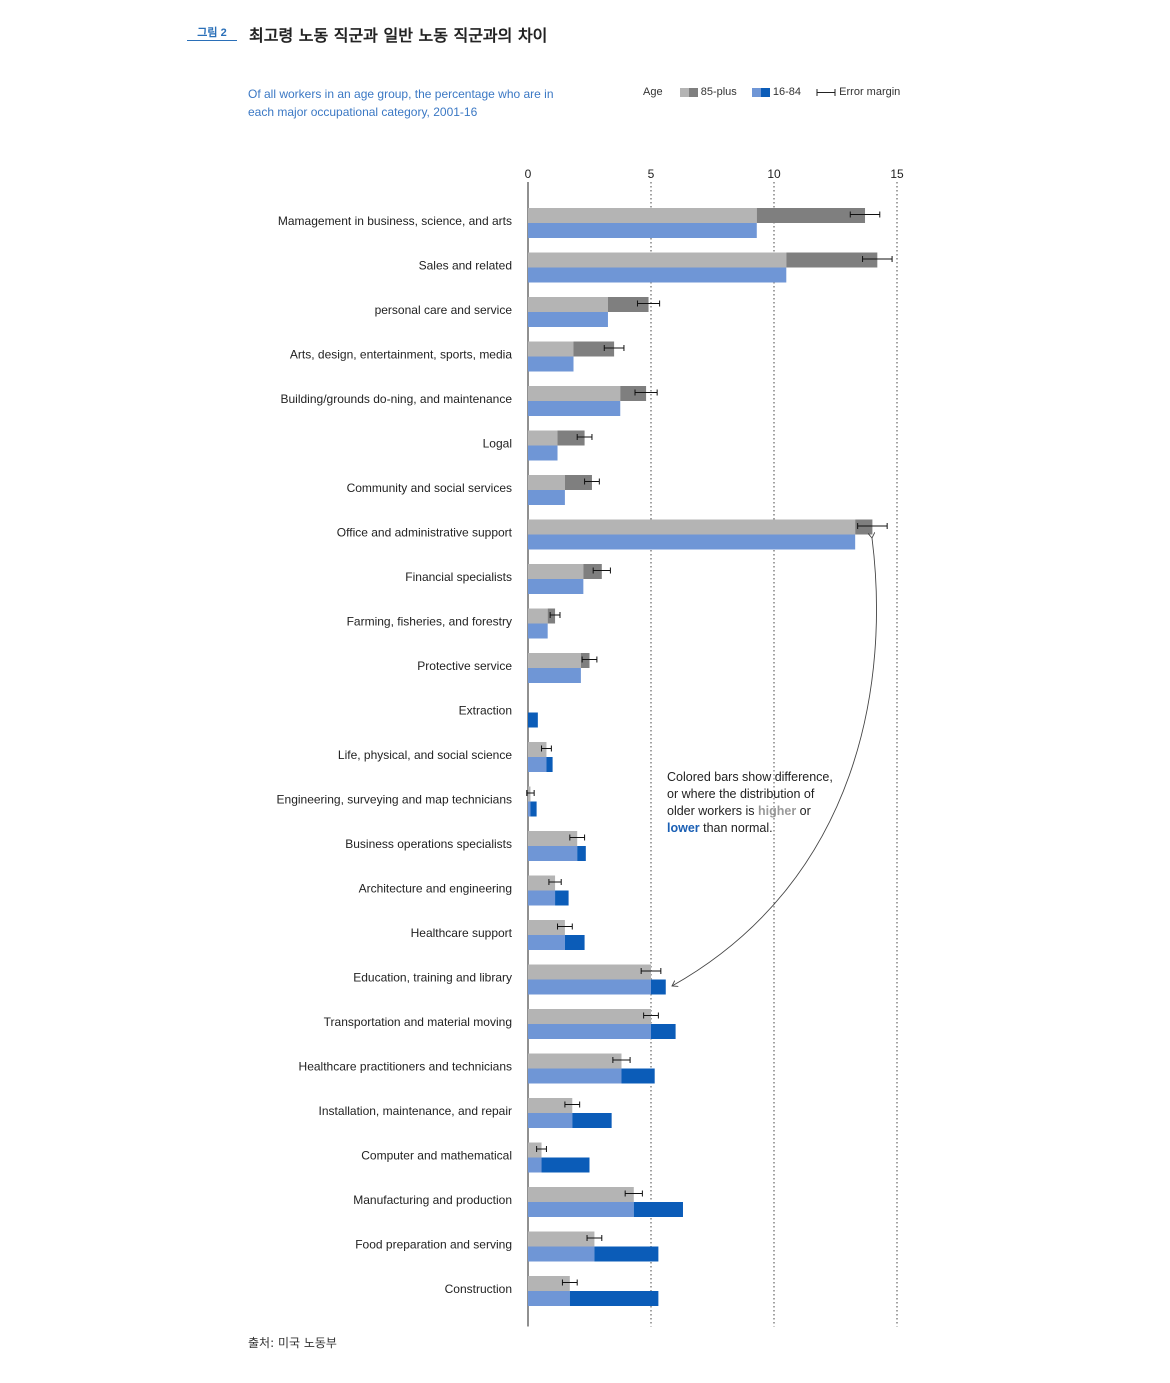 This screenshot has width=1170, height=1383. I want to click on legend-title: Age, so click(653, 92).